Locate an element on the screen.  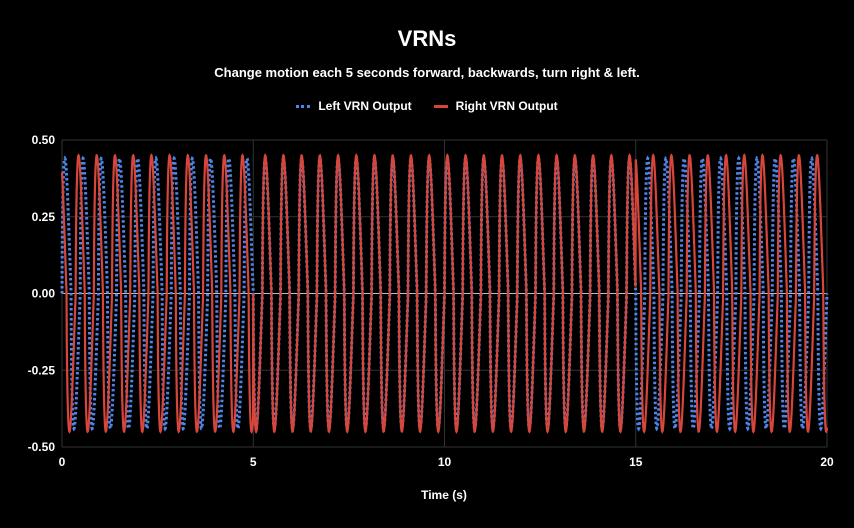
x-tick-label: 20 is located at coordinates (827, 462).